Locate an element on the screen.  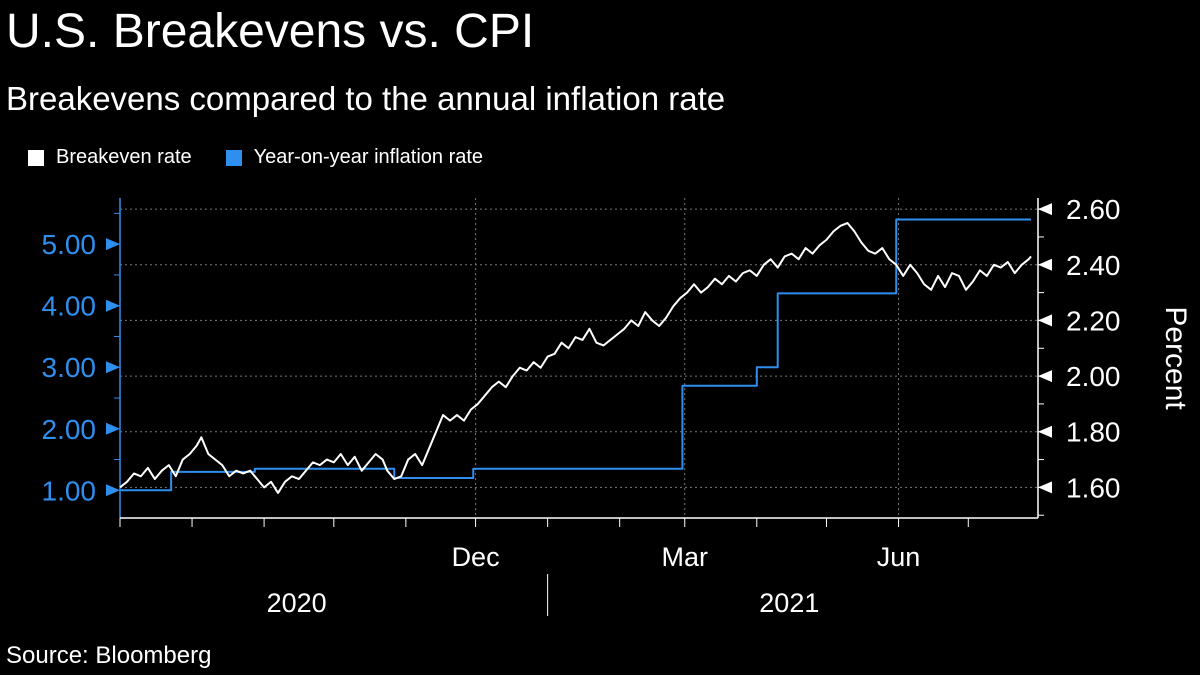
right-axis-label: Percent is located at coordinates (1175, 358).